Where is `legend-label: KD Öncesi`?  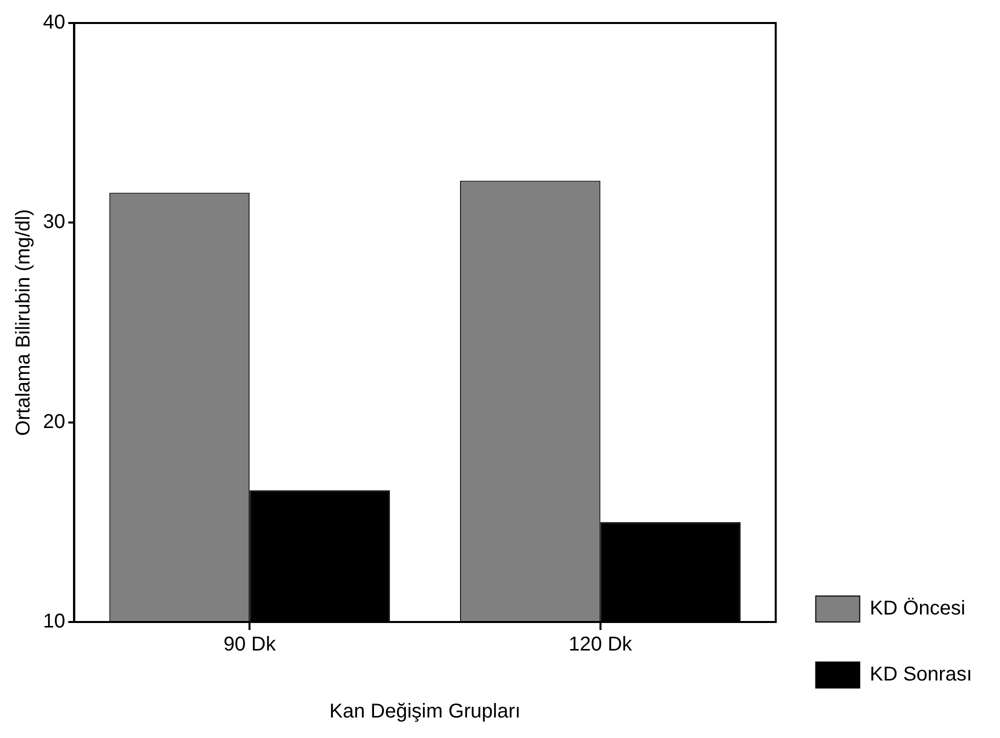 legend-label: KD Öncesi is located at coordinates (918, 609).